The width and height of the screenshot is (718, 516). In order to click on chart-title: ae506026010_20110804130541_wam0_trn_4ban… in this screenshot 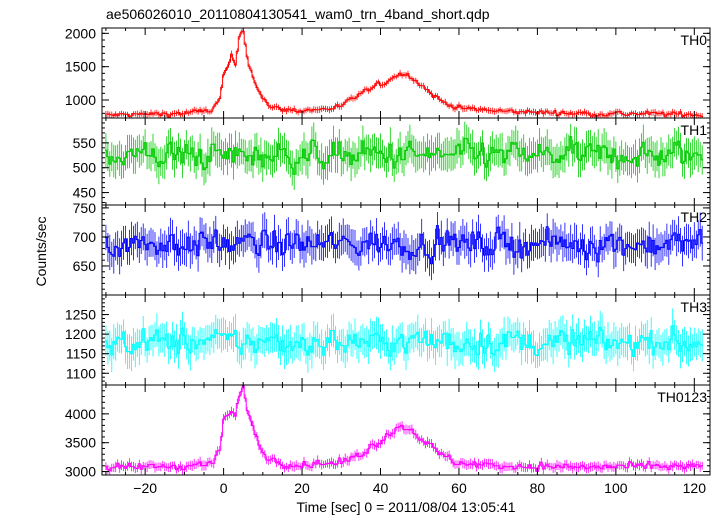, I will do `click(298, 14)`.